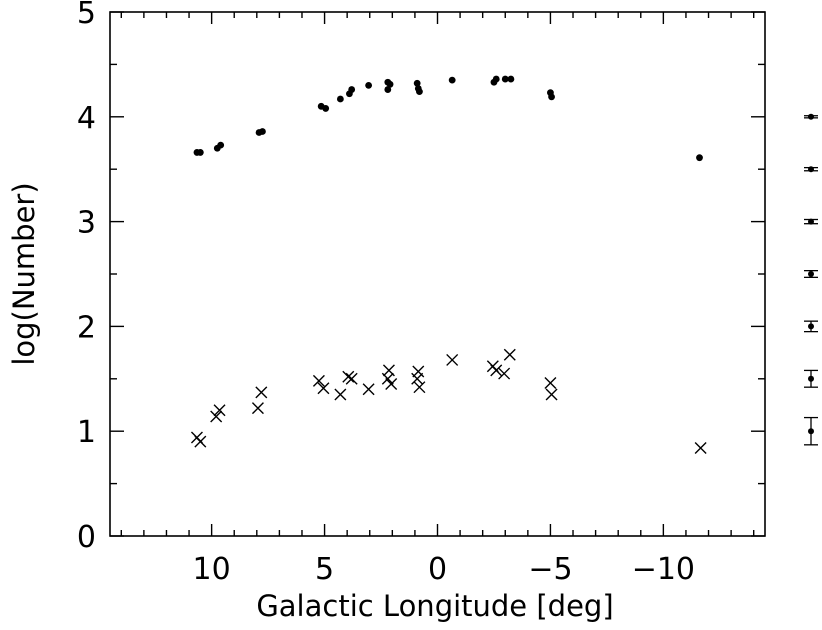 The width and height of the screenshot is (822, 630). I want to click on y-tick-label: 0, so click(86, 537).